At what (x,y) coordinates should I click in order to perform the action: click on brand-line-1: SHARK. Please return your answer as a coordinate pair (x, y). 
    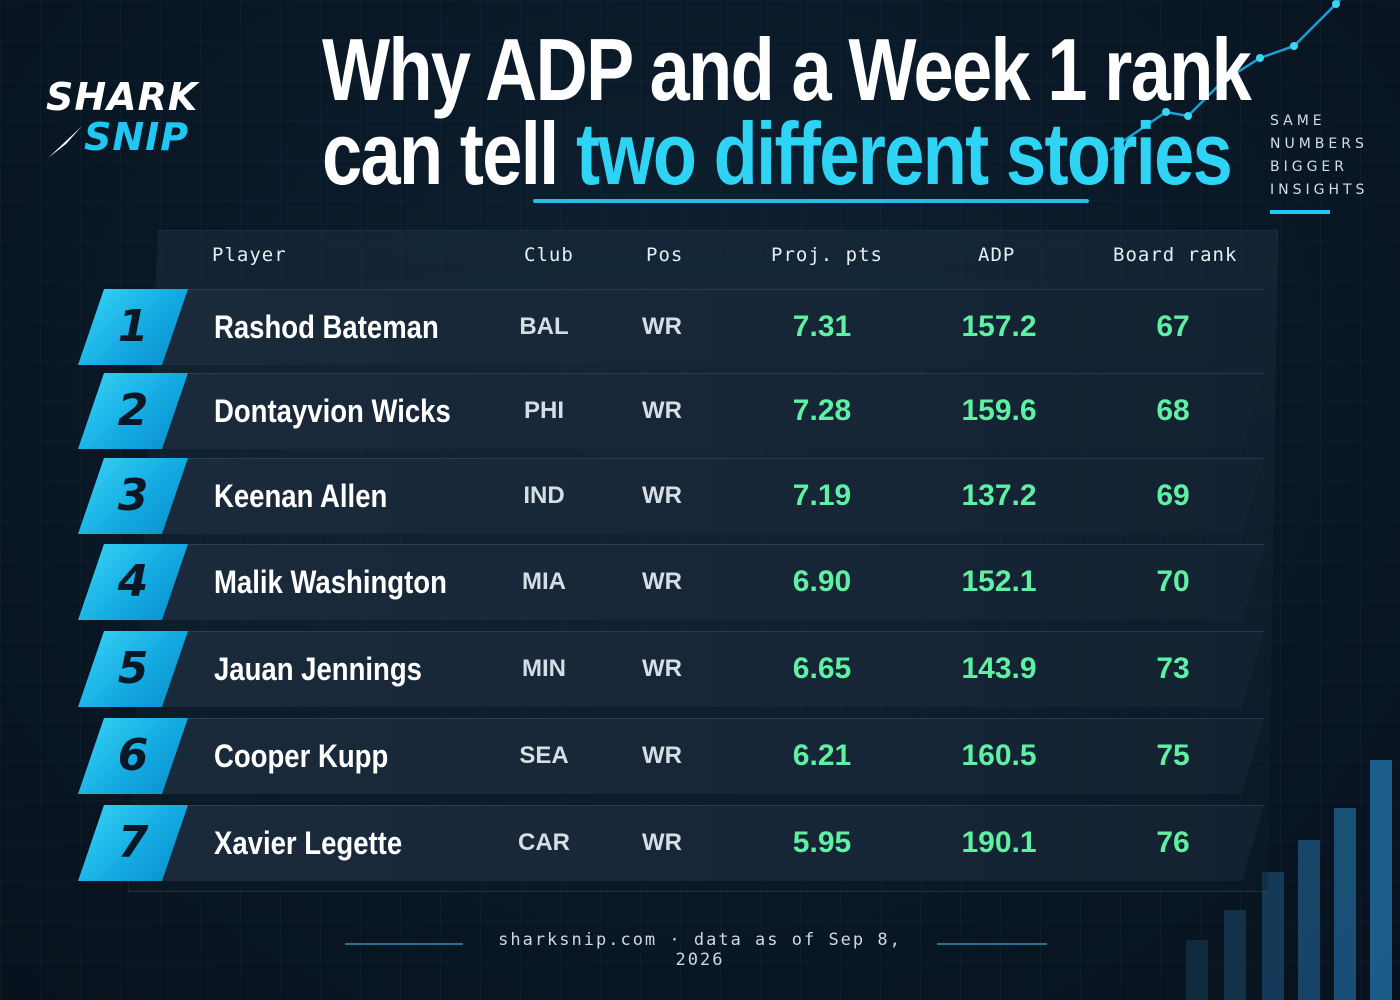
    Looking at the image, I should click on (122, 97).